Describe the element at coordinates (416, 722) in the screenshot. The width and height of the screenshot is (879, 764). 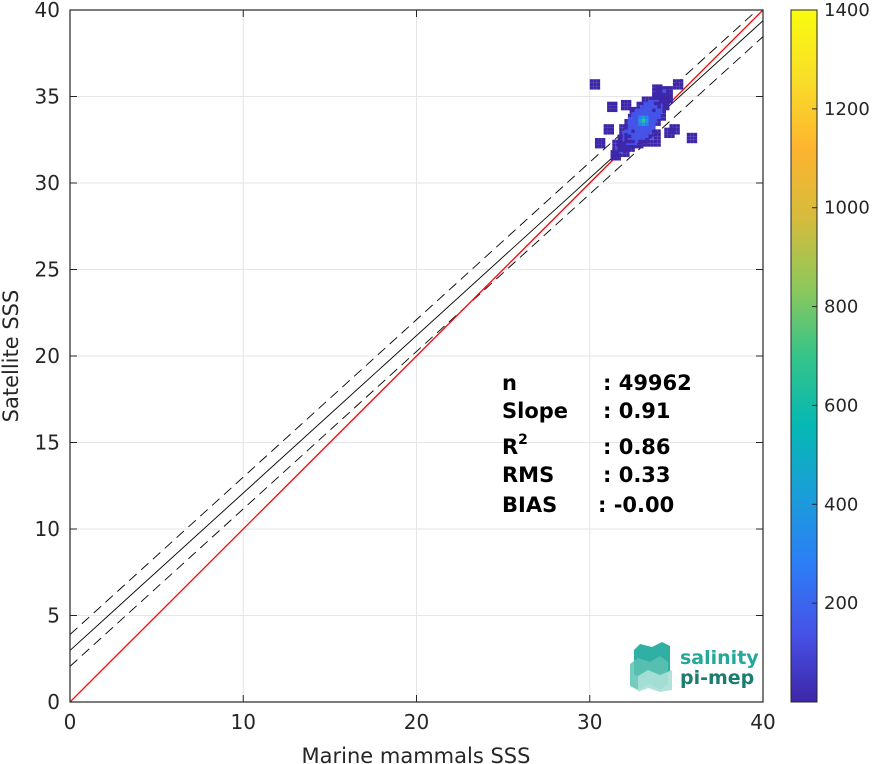
I see `x-tick-label: 20` at that location.